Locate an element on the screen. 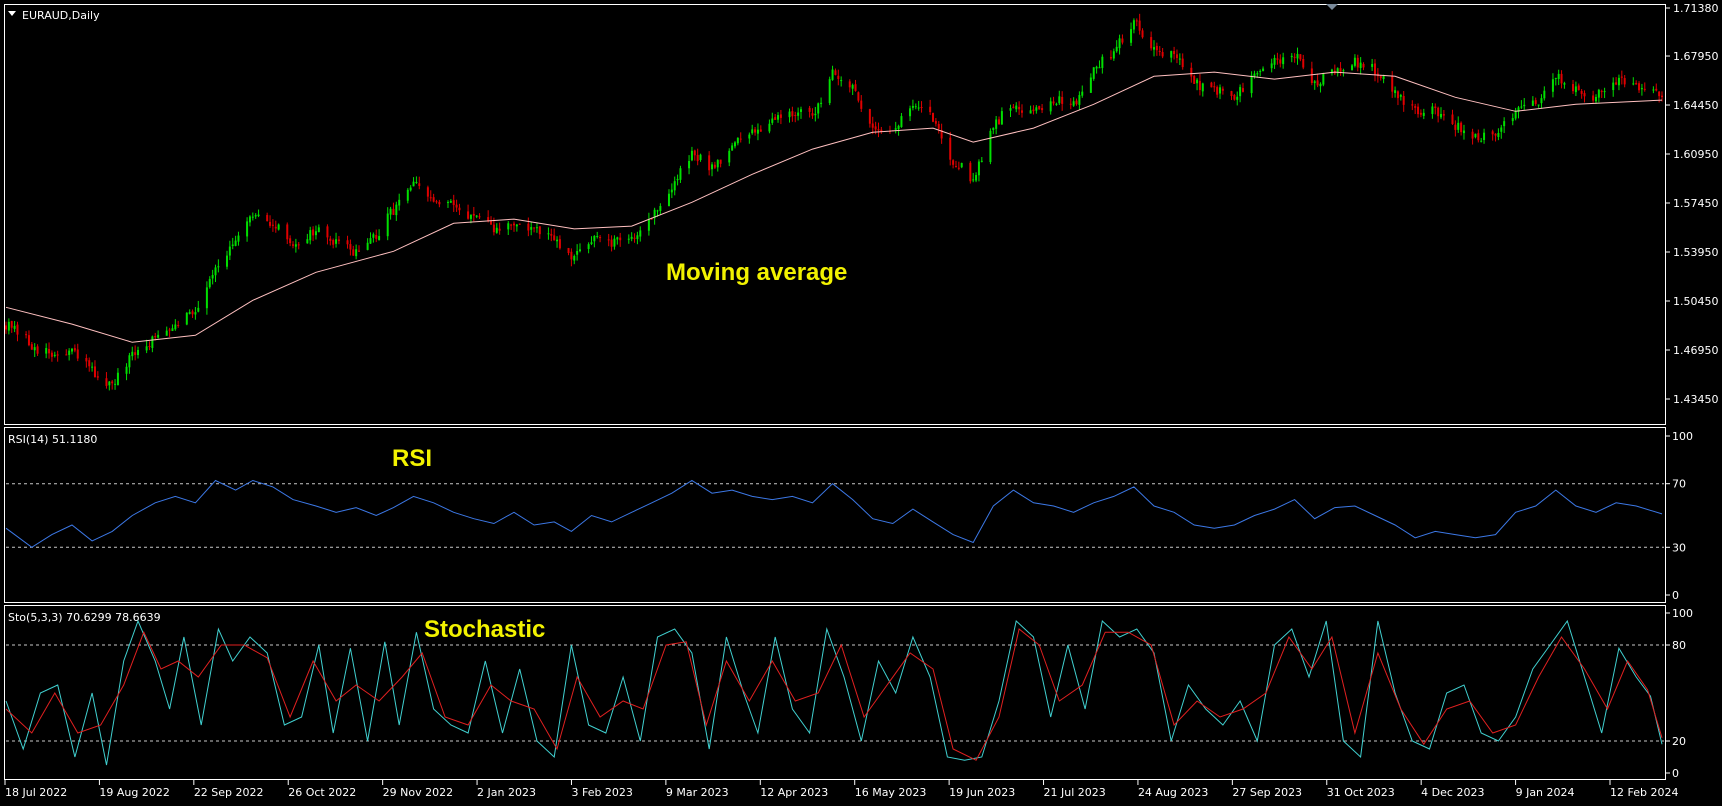  time-tick-label: 2 Jan 2023 is located at coordinates (506, 792).